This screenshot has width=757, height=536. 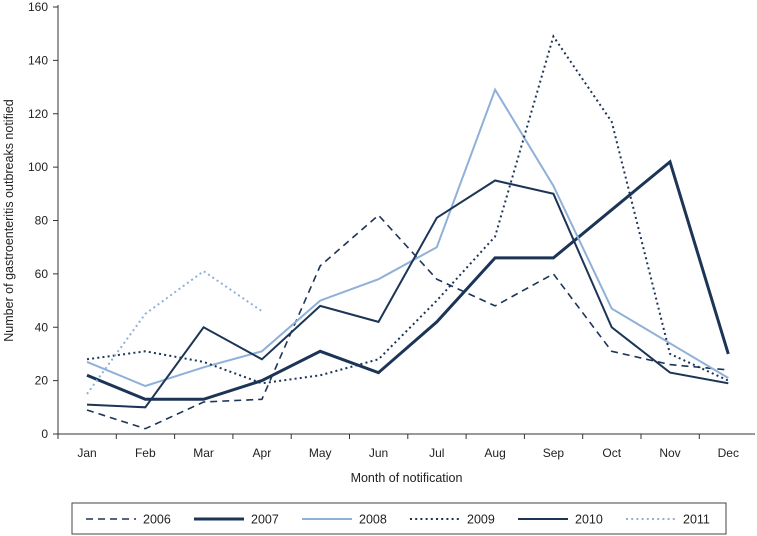 What do you see at coordinates (481, 520) in the screenshot?
I see `legend-label-2009: 2009` at bounding box center [481, 520].